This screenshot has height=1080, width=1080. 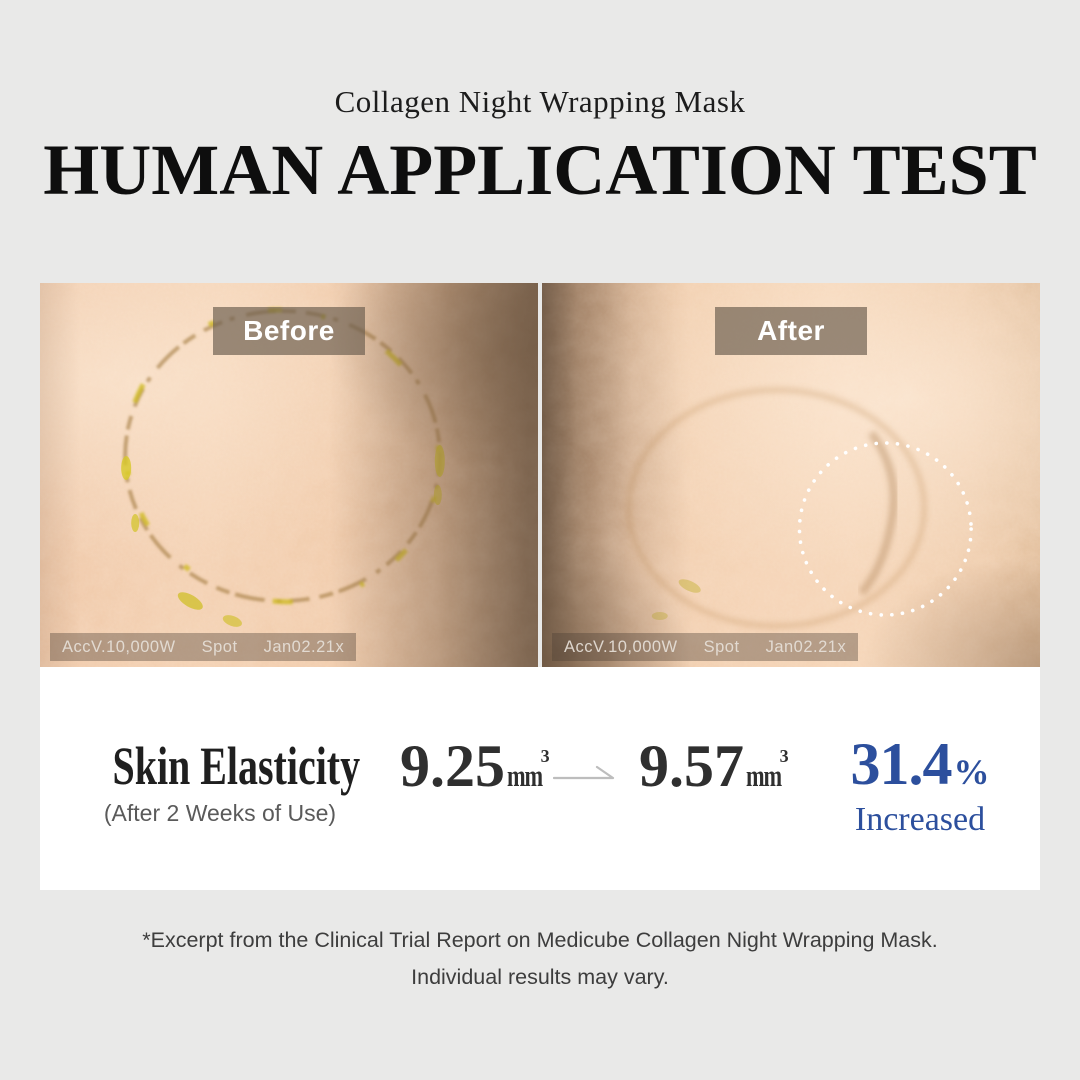 I want to click on after-value-number: 9.57, so click(x=691, y=766).